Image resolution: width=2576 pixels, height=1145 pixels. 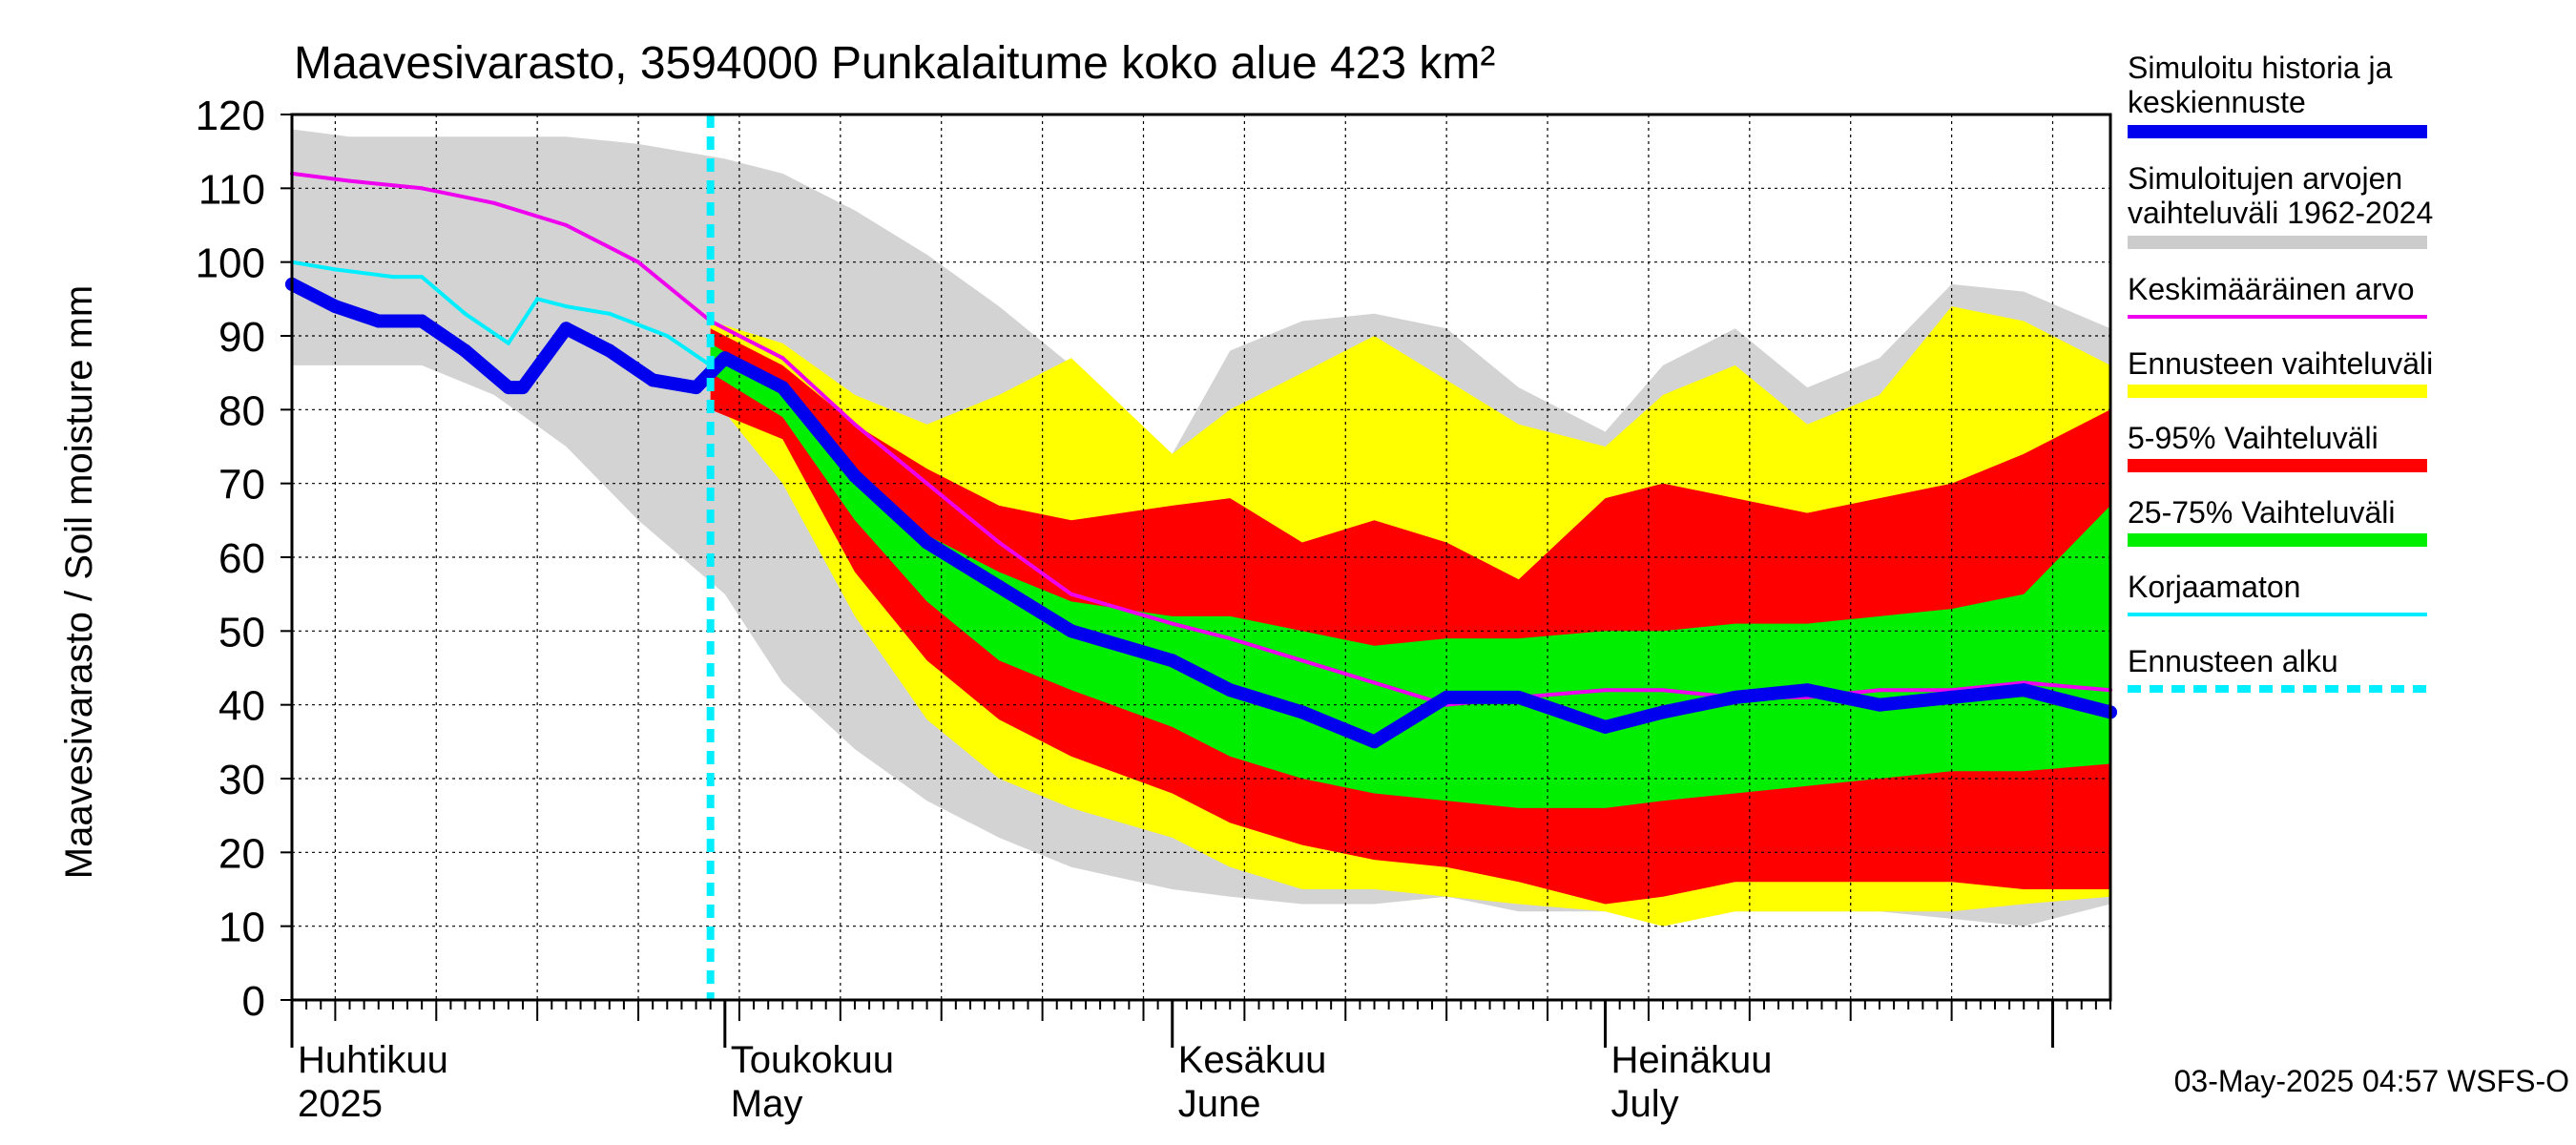 What do you see at coordinates (812, 1060) in the screenshot?
I see `x-month-label: Toukokuu` at bounding box center [812, 1060].